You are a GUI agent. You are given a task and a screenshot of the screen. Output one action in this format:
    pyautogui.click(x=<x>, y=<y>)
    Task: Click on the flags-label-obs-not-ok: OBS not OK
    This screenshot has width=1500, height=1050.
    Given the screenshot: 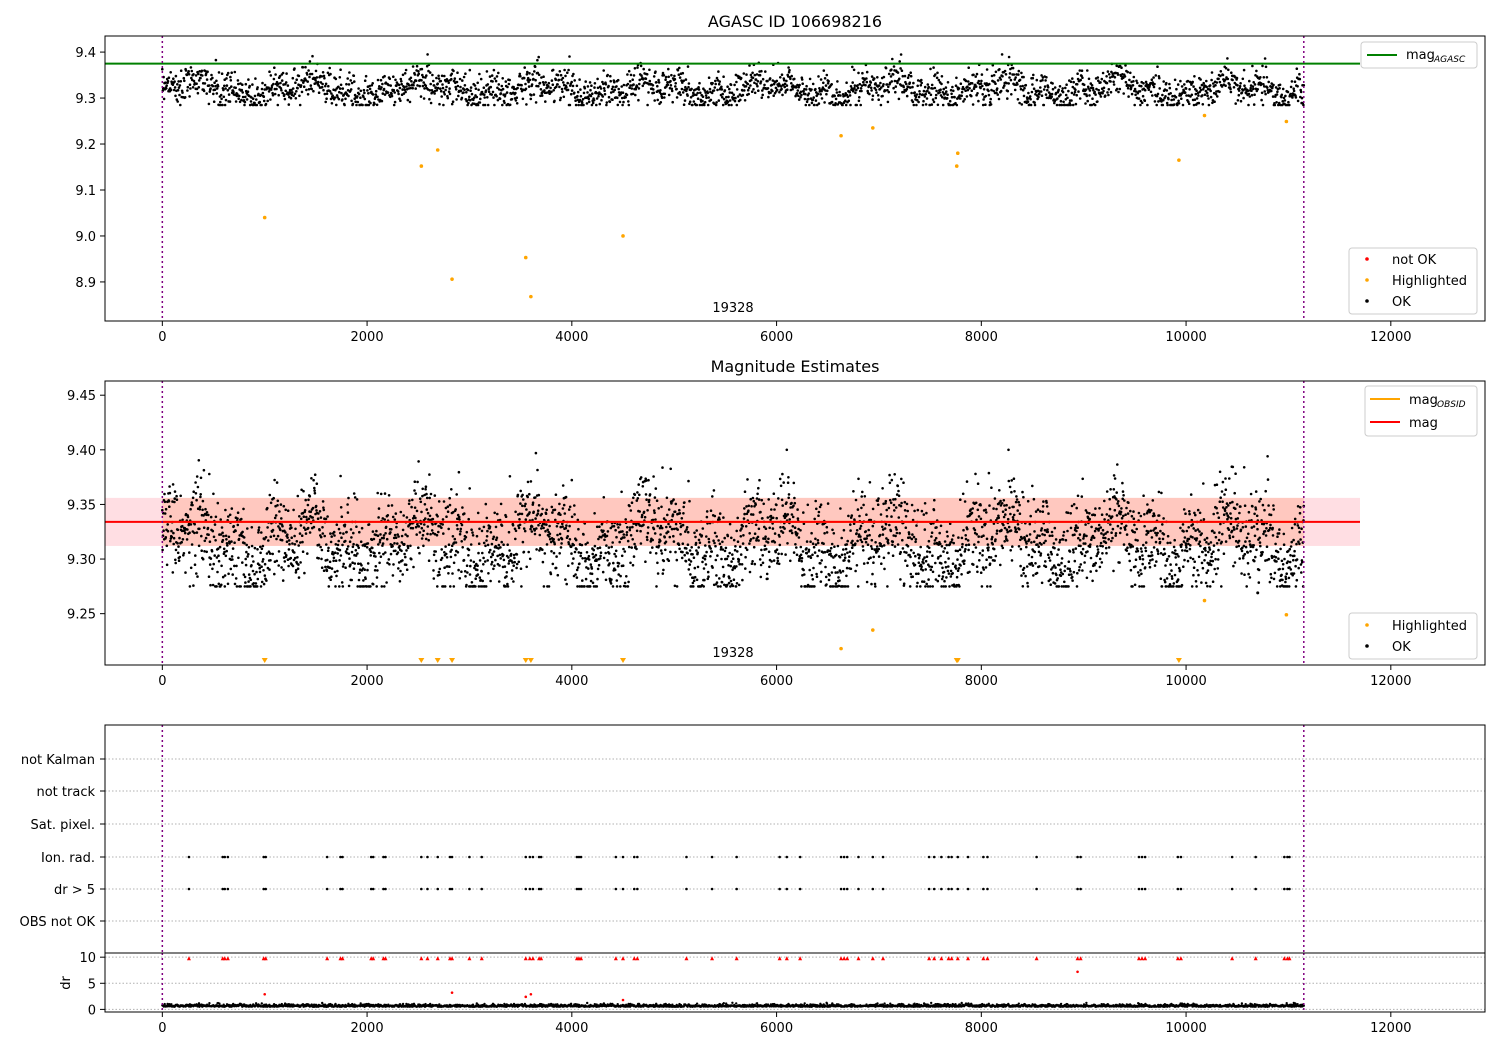 What is the action you would take?
    pyautogui.click(x=58, y=922)
    